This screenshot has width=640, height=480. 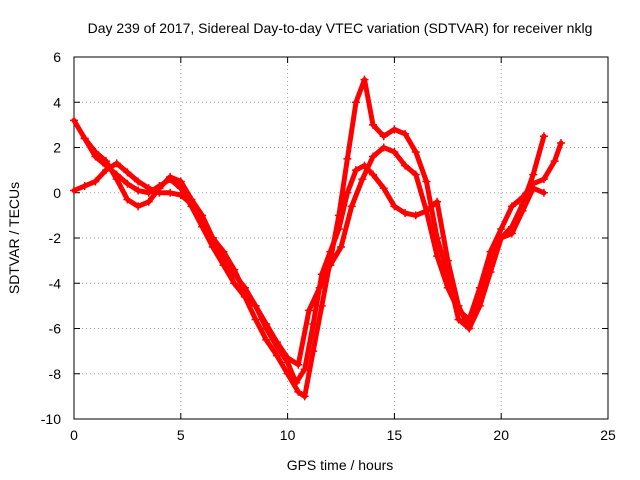 What do you see at coordinates (57, 102) in the screenshot?
I see `y-tick-label: 4` at bounding box center [57, 102].